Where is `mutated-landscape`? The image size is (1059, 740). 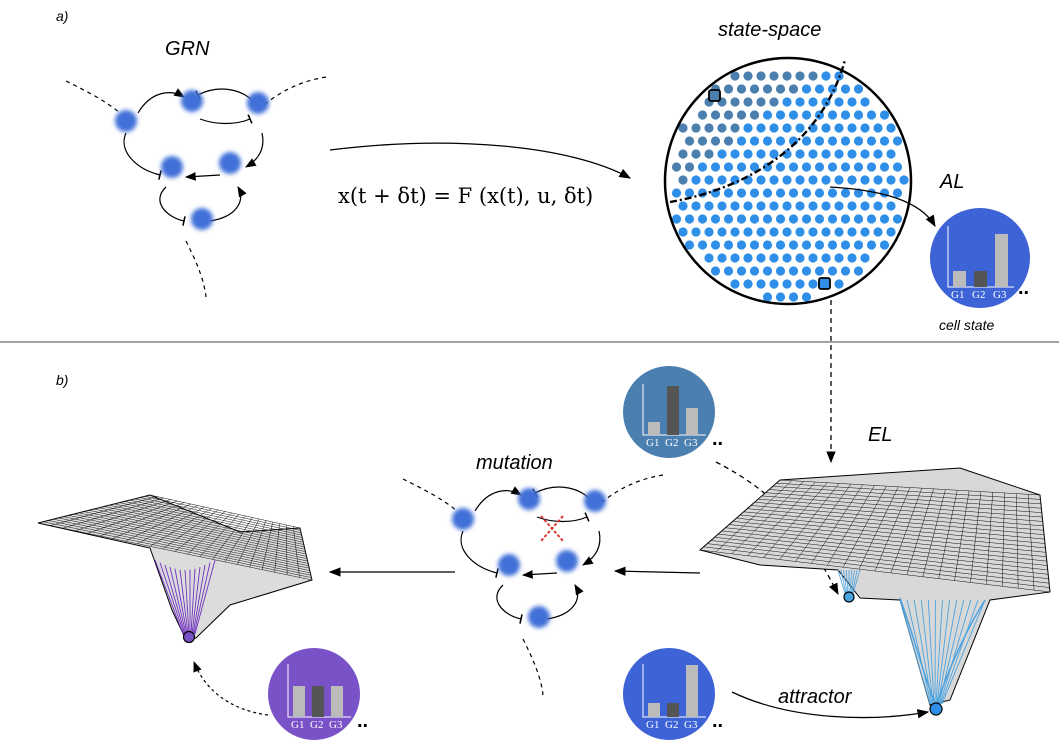
mutated-landscape is located at coordinates (175, 569).